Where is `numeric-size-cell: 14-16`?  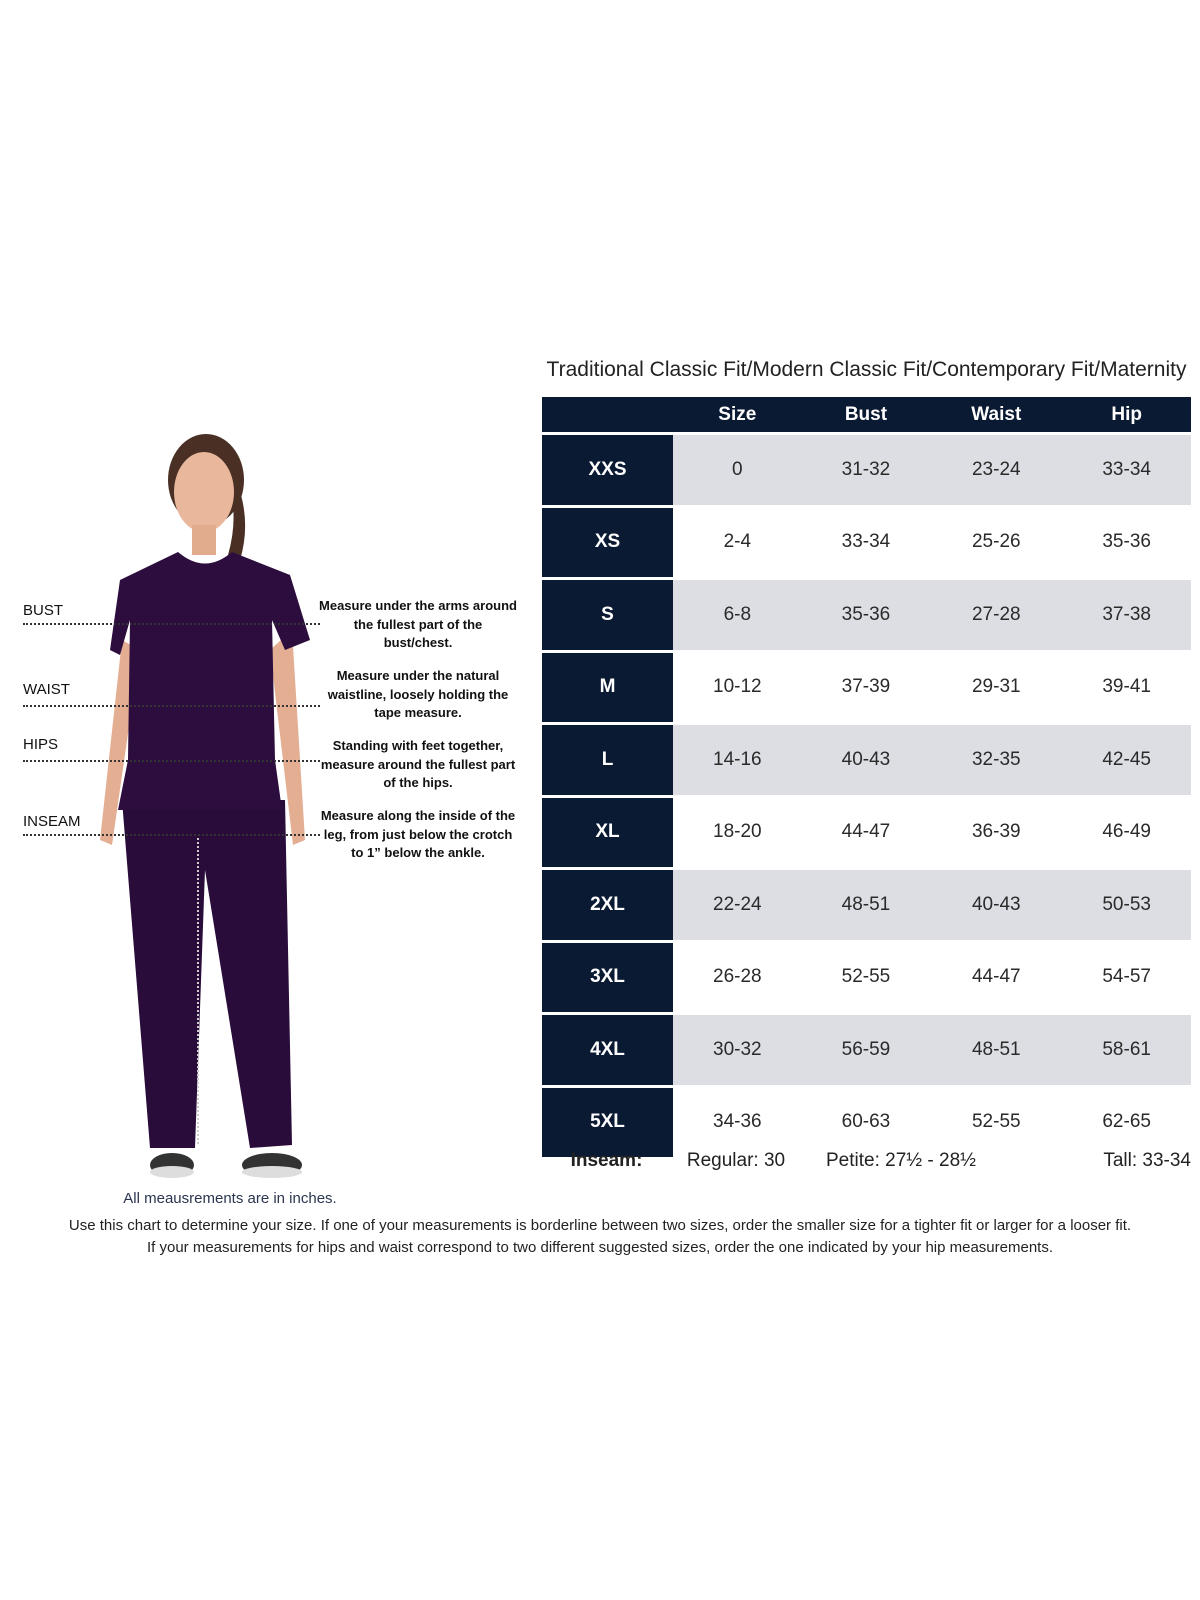 numeric-size-cell: 14-16 is located at coordinates (737, 760).